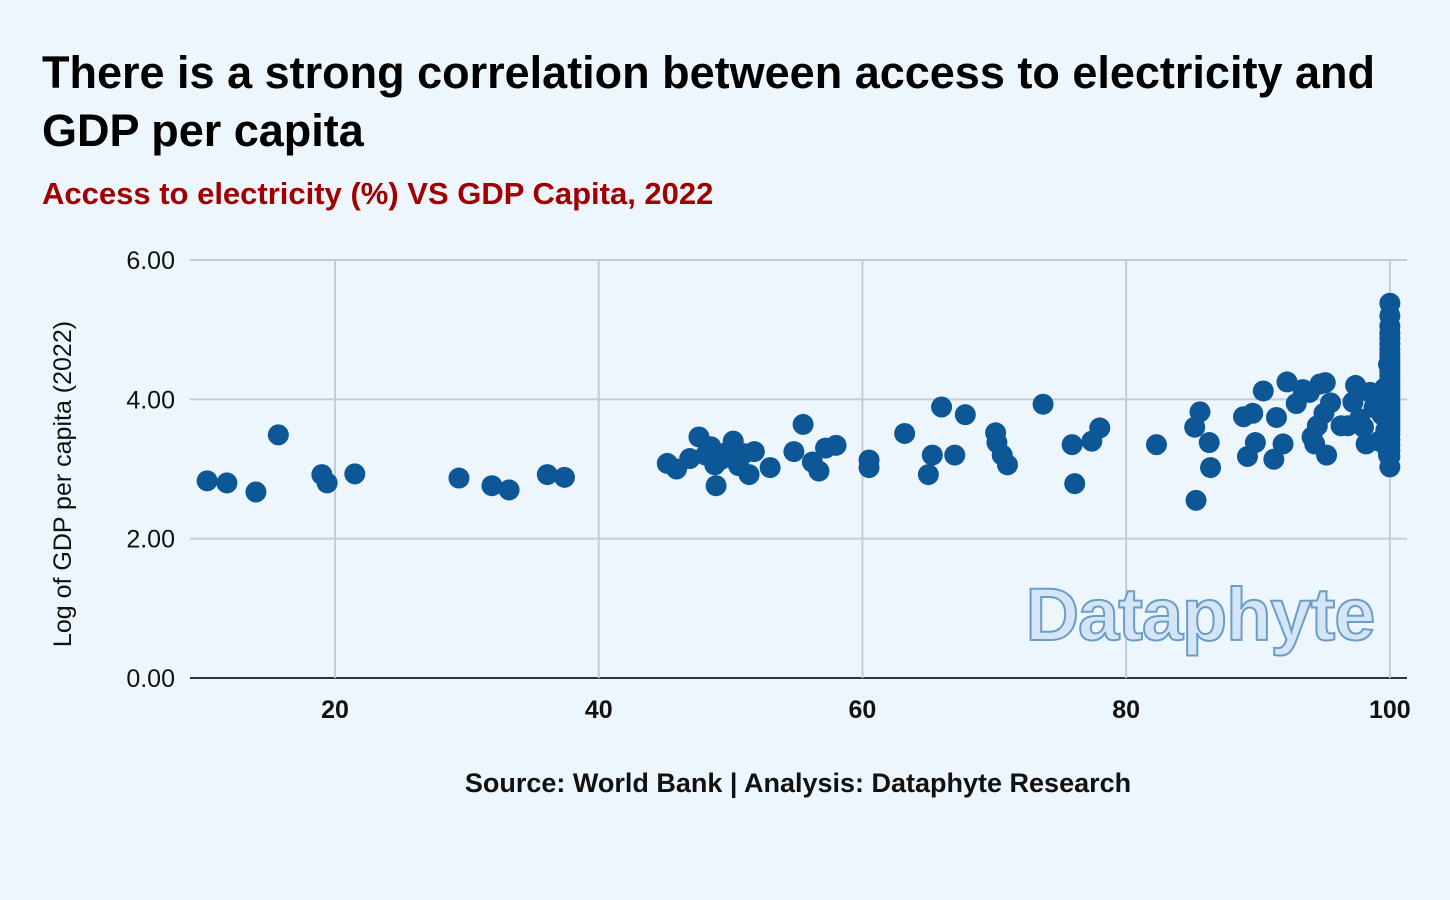 The width and height of the screenshot is (1450, 900). I want to click on y-tick-label: 6.00, so click(150, 261).